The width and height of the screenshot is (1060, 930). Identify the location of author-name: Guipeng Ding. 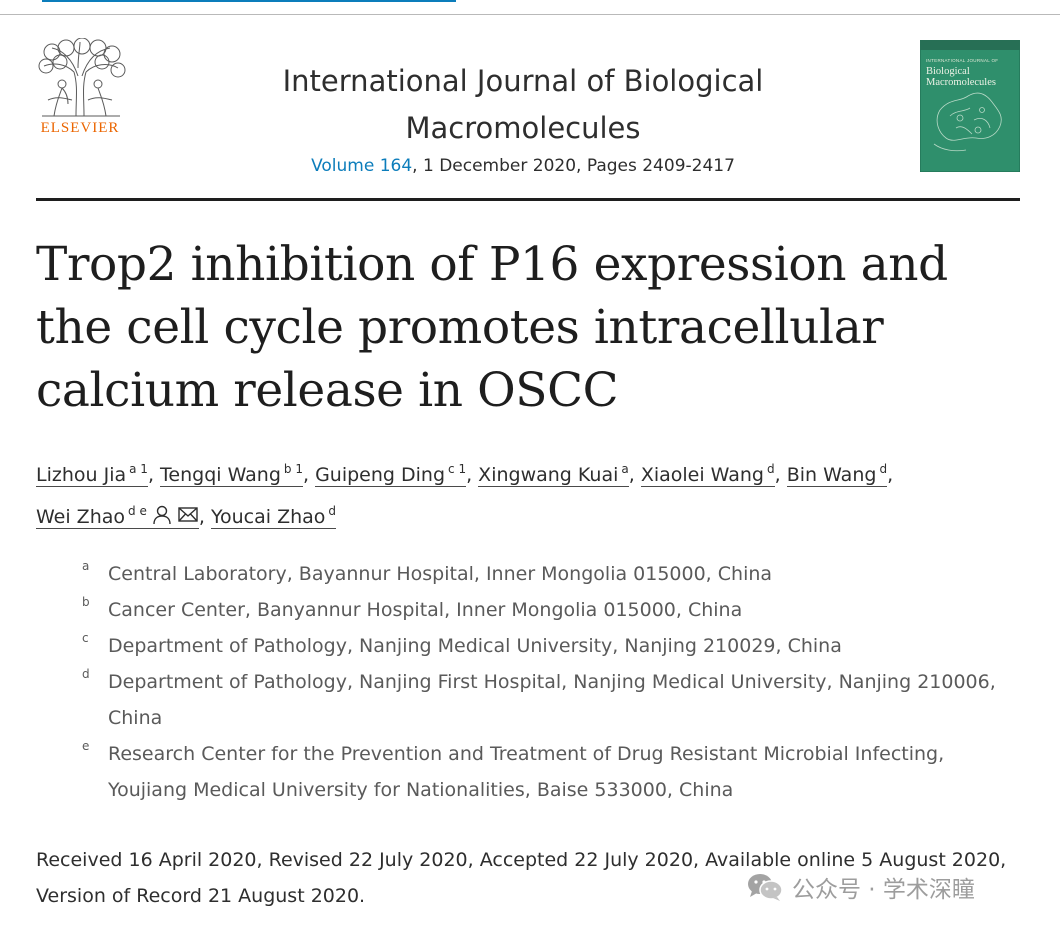
(380, 475).